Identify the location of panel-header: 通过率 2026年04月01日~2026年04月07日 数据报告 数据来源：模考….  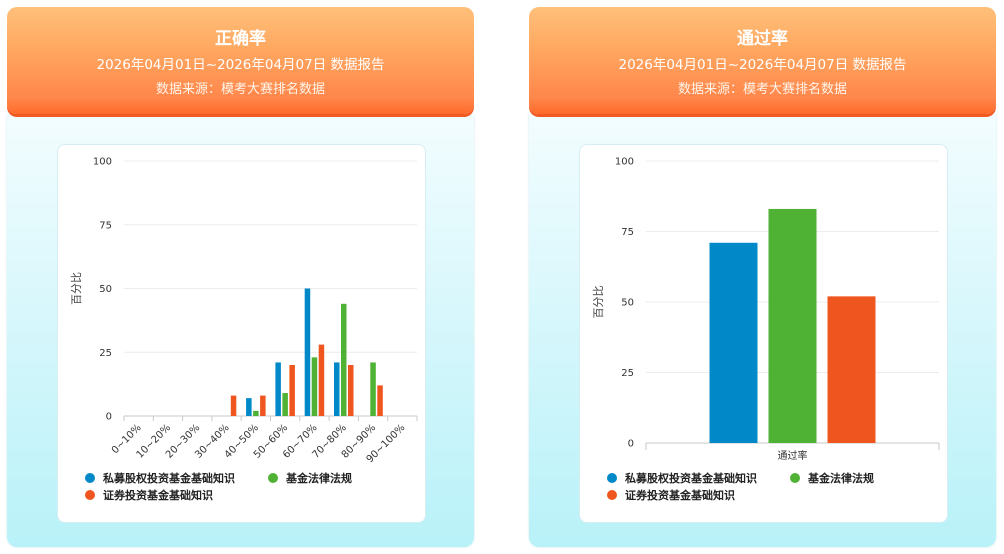
(762, 60).